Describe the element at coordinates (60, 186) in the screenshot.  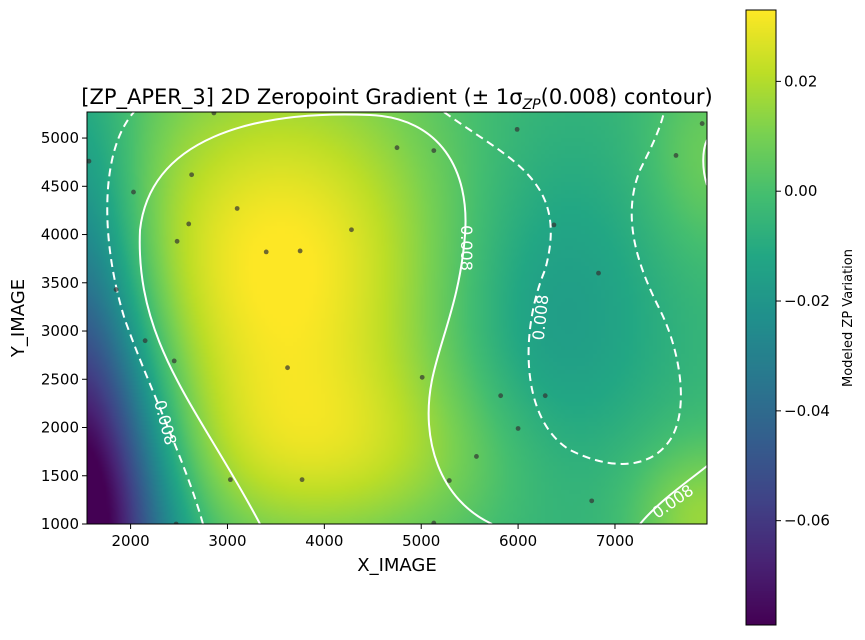
I see `y-tick-label: 4500` at that location.